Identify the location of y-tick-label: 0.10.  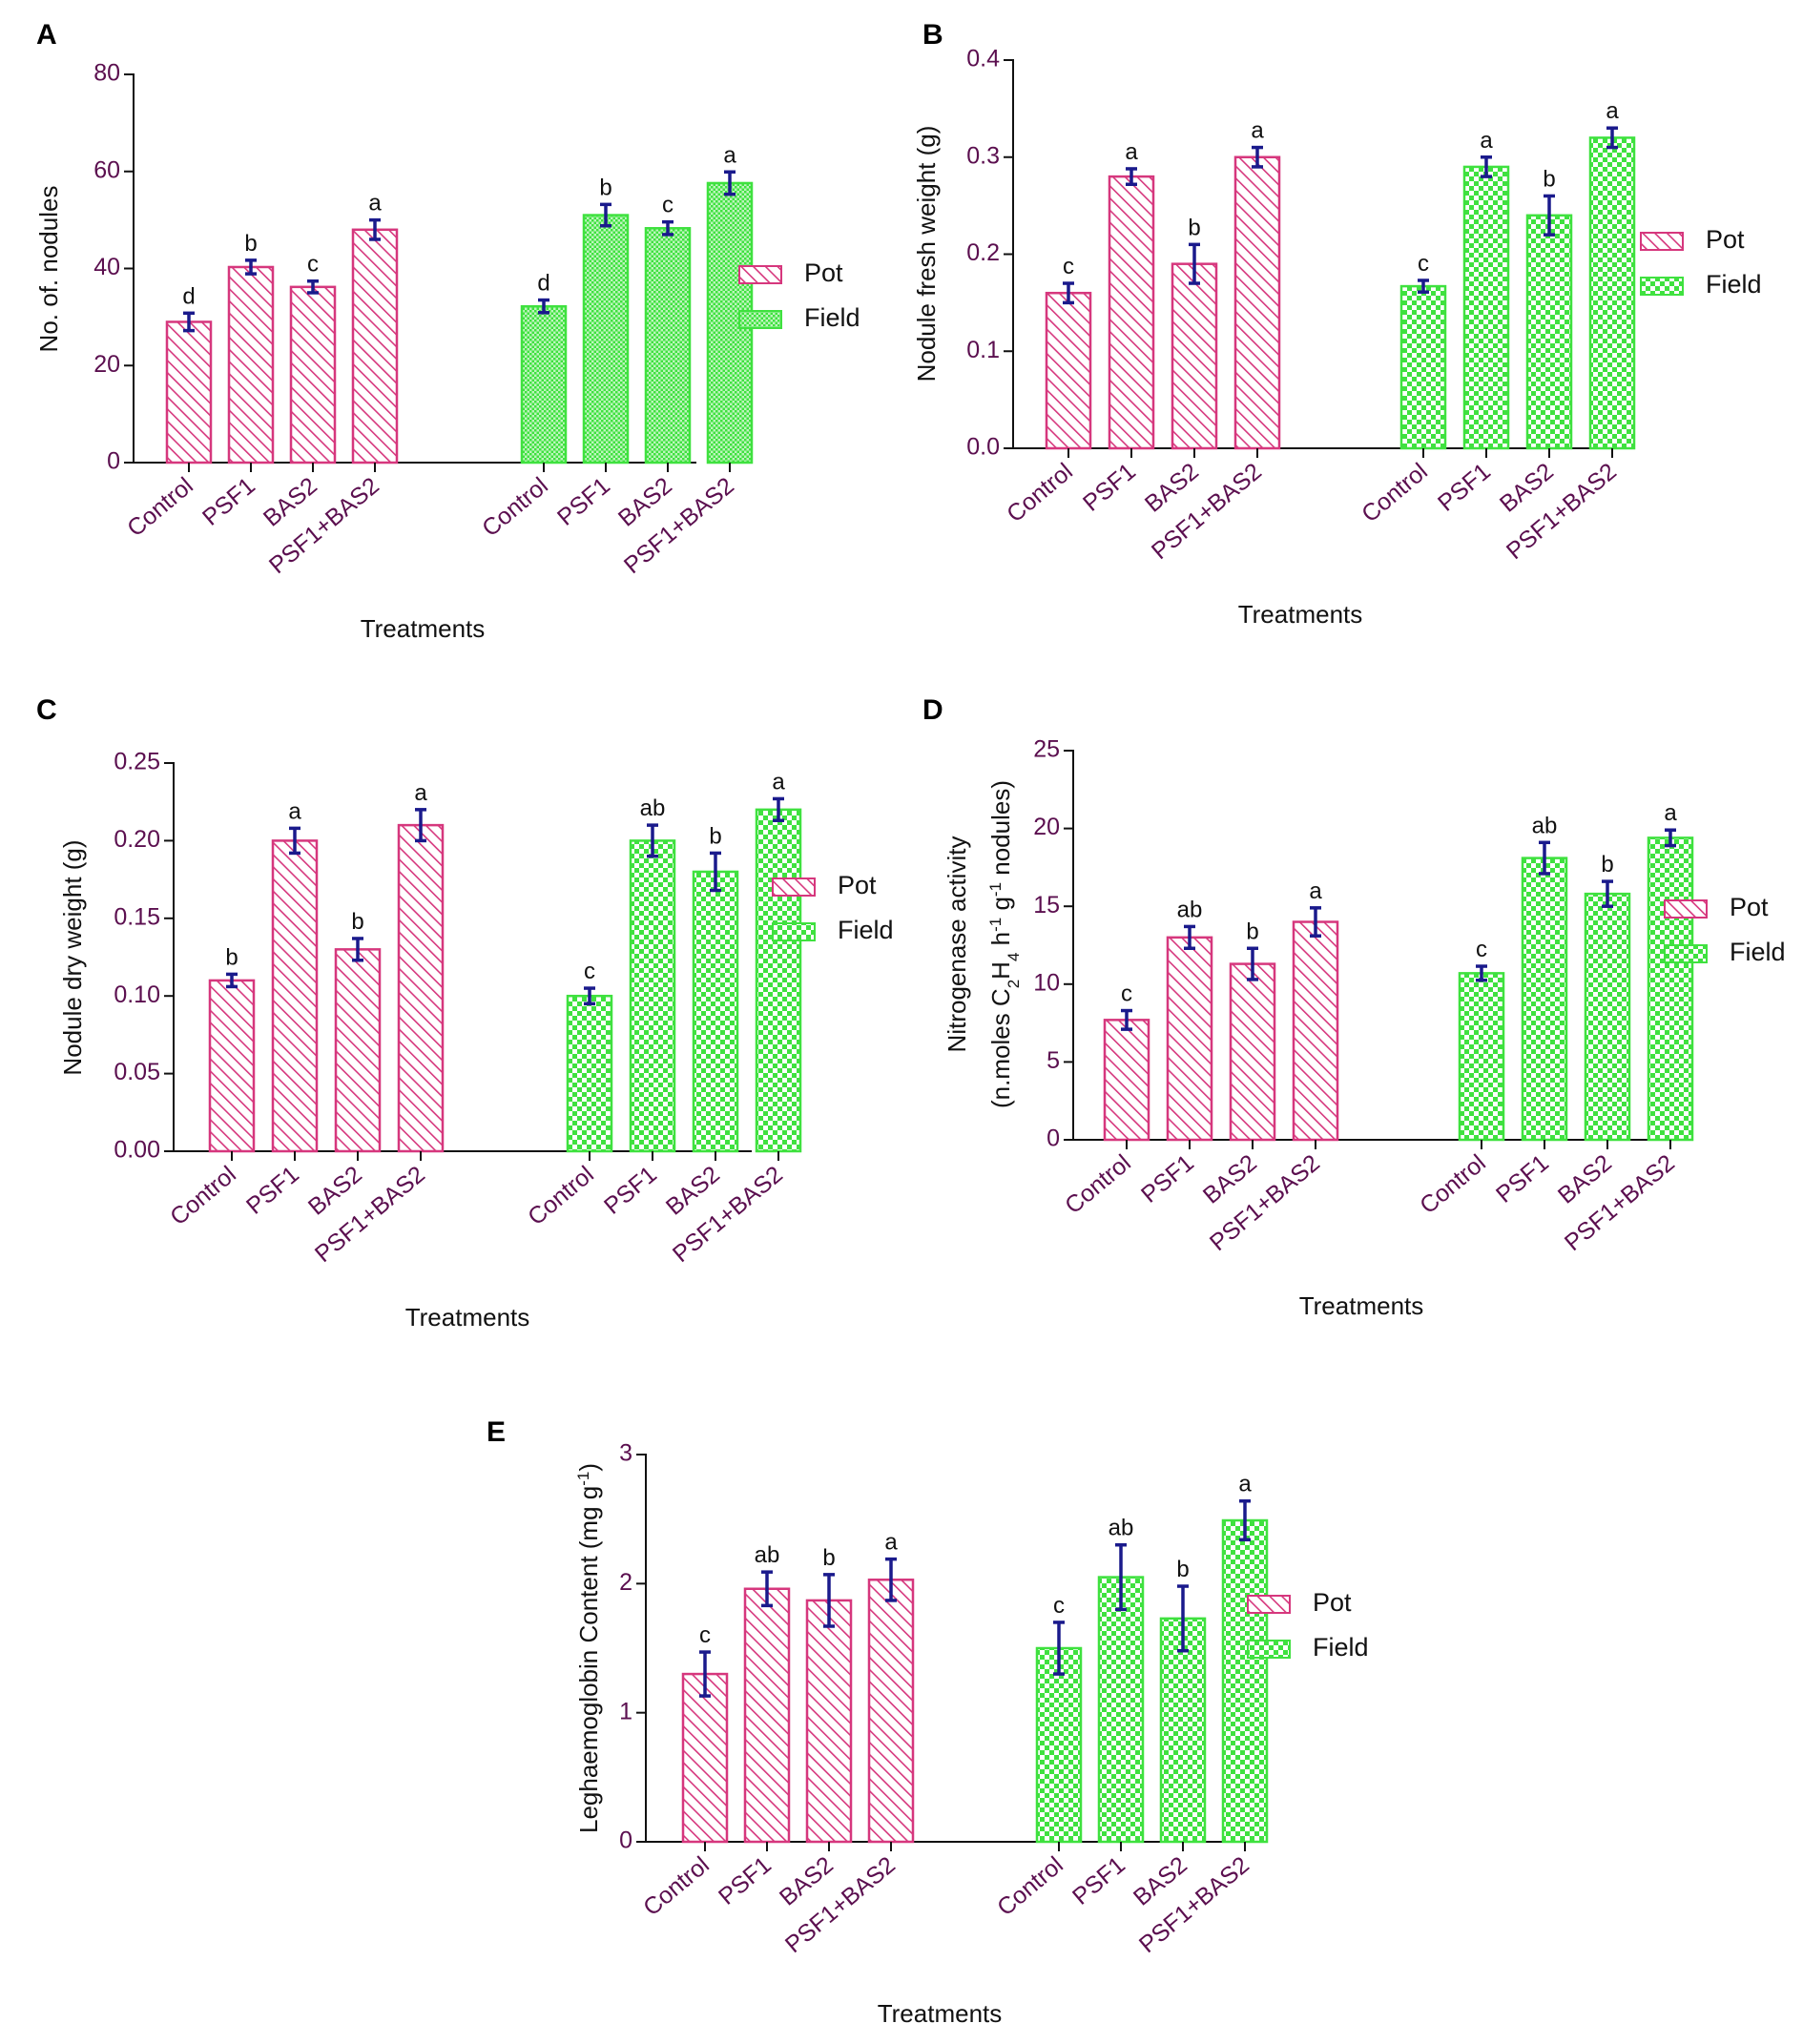
(137, 995).